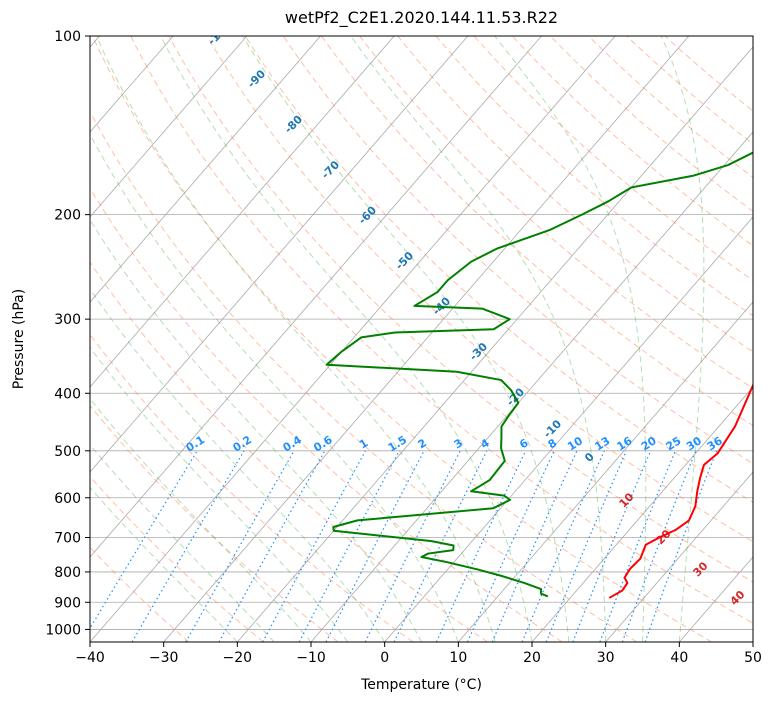 The image size is (775, 708). What do you see at coordinates (67, 394) in the screenshot?
I see `y-tick-label: 400` at bounding box center [67, 394].